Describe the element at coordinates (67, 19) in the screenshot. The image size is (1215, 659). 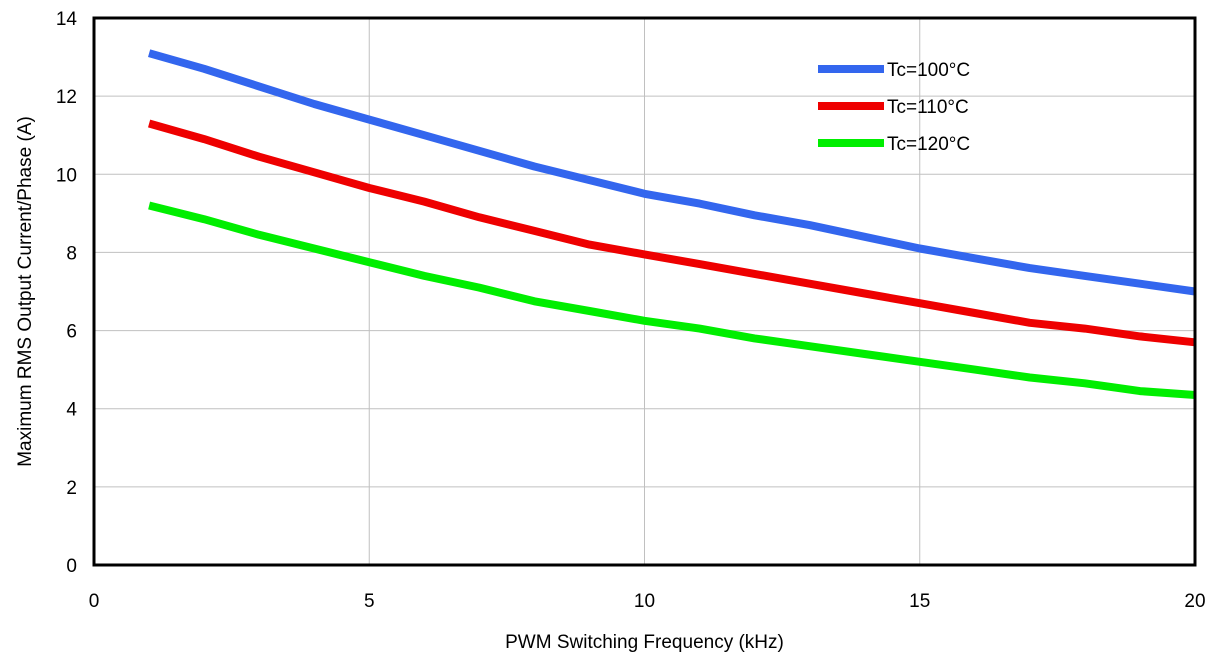
I see `y-tick-label: 14` at that location.